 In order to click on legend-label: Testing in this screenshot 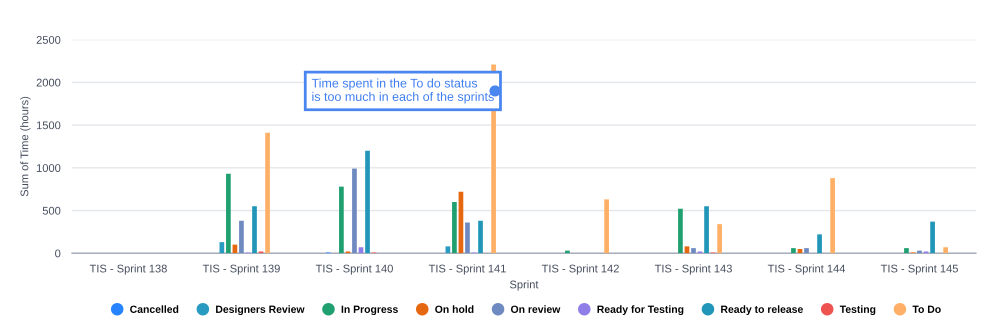, I will do `click(858, 310)`.